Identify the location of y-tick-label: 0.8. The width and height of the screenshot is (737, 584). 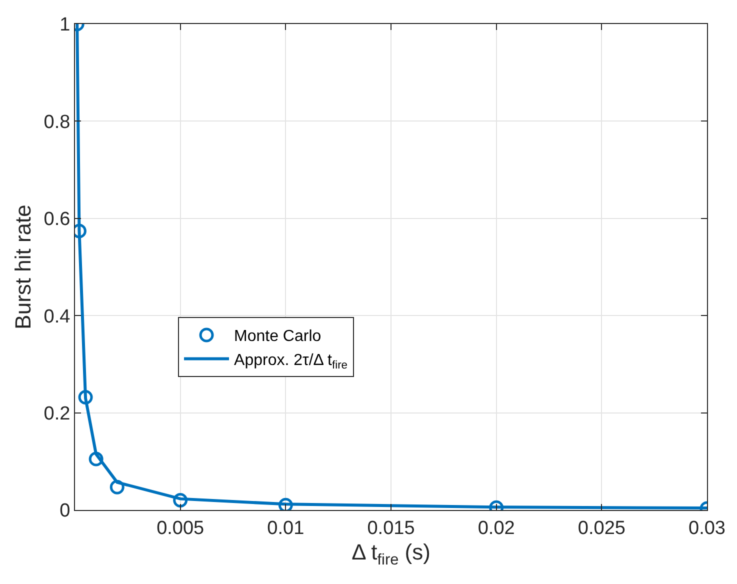
(57, 122).